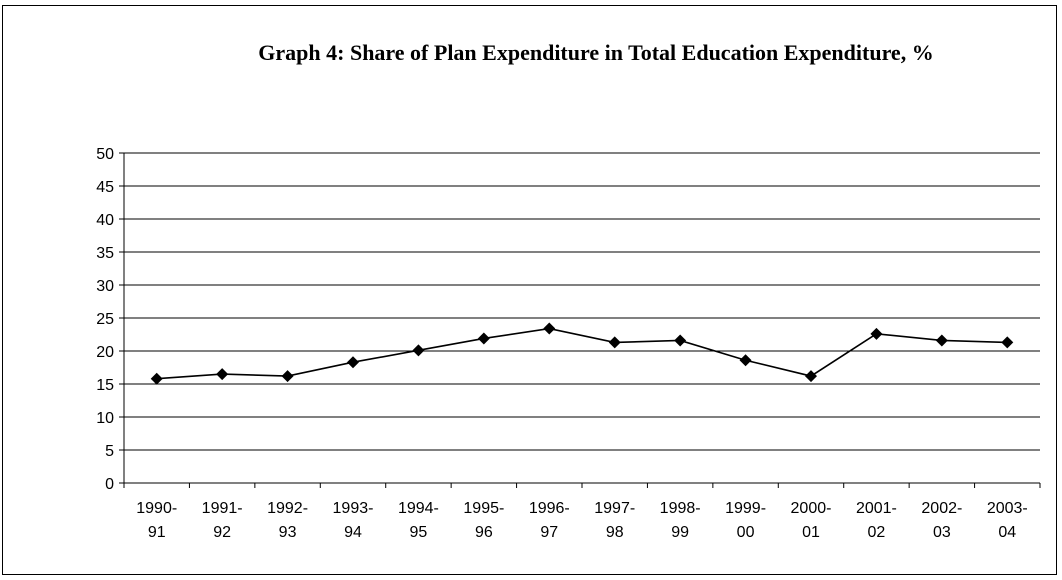 The image size is (1062, 580). I want to click on x-tick-label: 2001-02, so click(876, 520).